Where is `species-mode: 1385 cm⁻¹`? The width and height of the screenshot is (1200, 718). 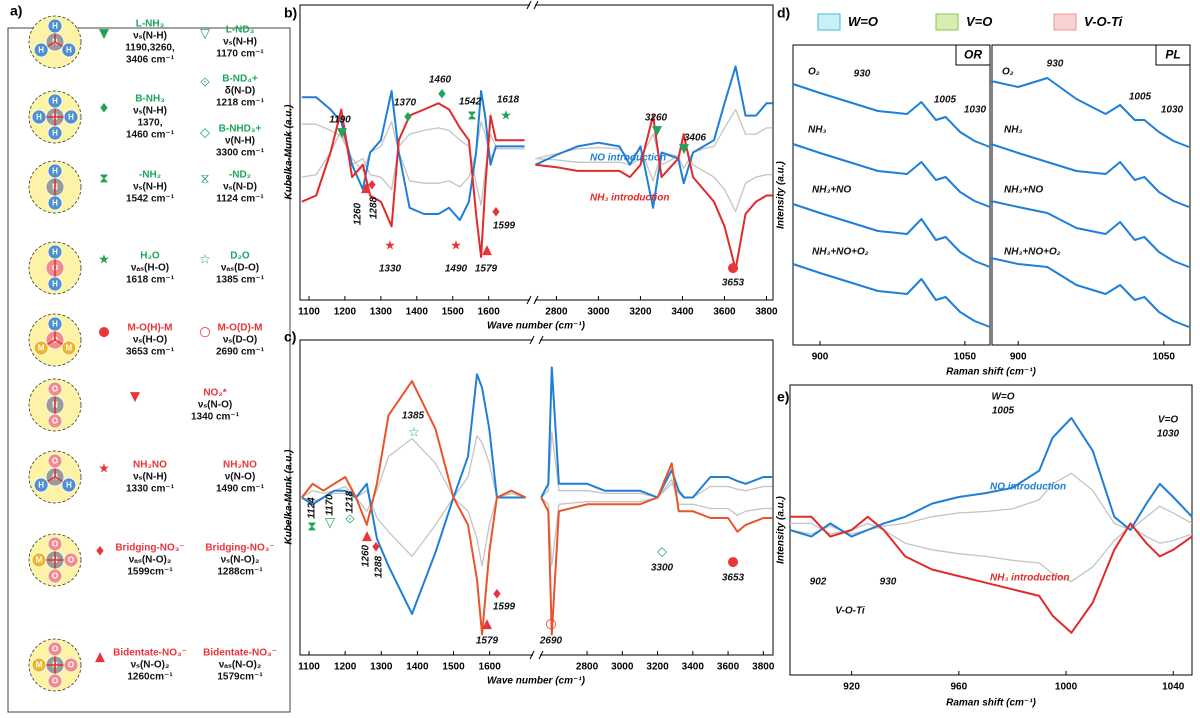
species-mode: 1385 cm⁻¹ is located at coordinates (240, 280).